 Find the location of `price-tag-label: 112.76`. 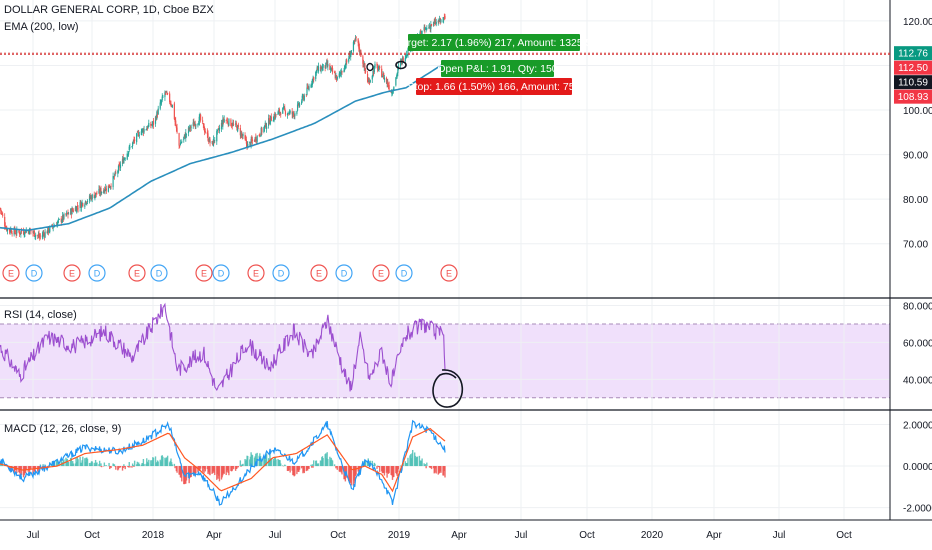

price-tag-label: 112.76 is located at coordinates (913, 54).